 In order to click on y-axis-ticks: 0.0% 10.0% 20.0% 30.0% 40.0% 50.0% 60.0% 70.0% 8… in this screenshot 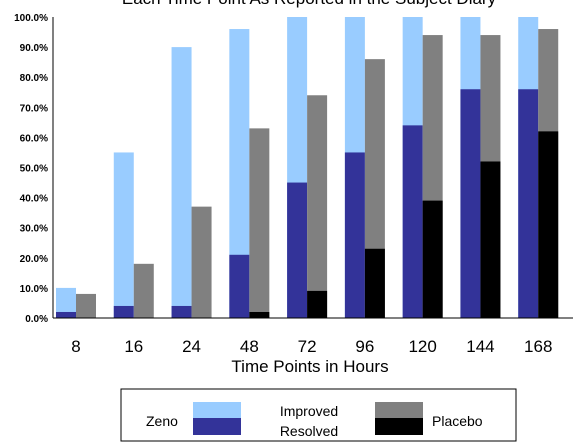, I will do `click(31, 169)`.